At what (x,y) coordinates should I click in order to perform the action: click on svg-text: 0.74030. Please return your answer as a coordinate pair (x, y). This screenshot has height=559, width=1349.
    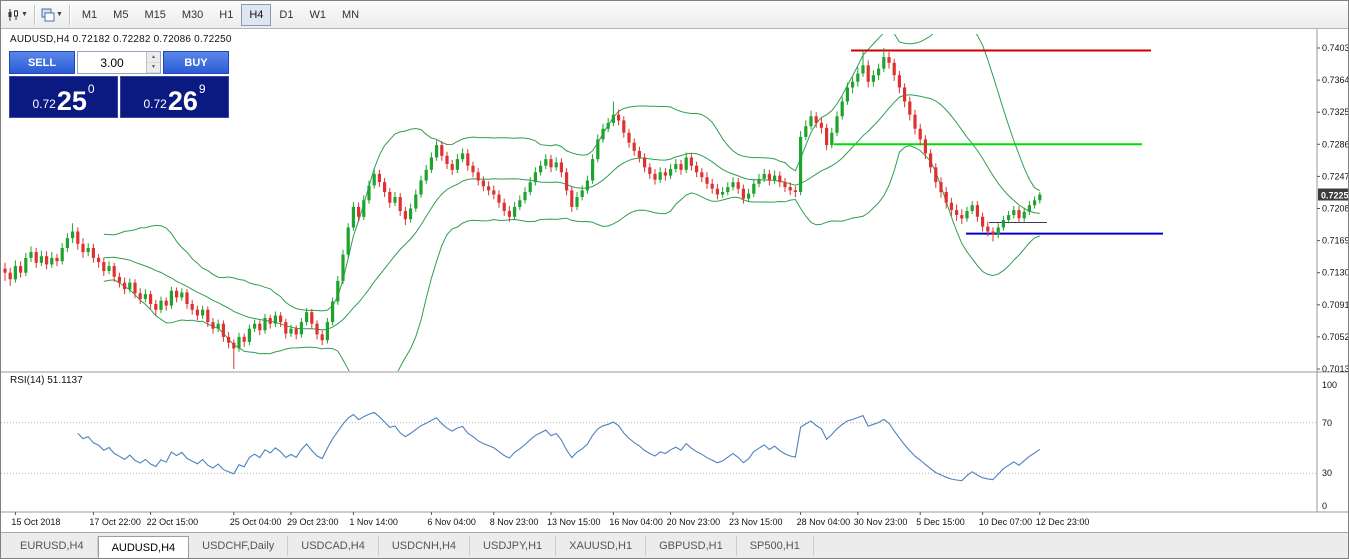
    Looking at the image, I should click on (1335, 48).